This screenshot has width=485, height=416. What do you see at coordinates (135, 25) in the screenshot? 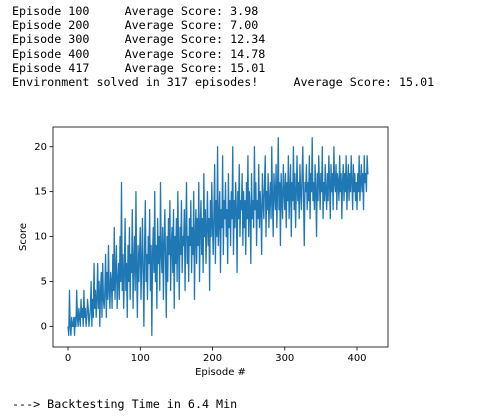
I see `output-line: Episode 200 Average Score: 7.00` at bounding box center [135, 25].